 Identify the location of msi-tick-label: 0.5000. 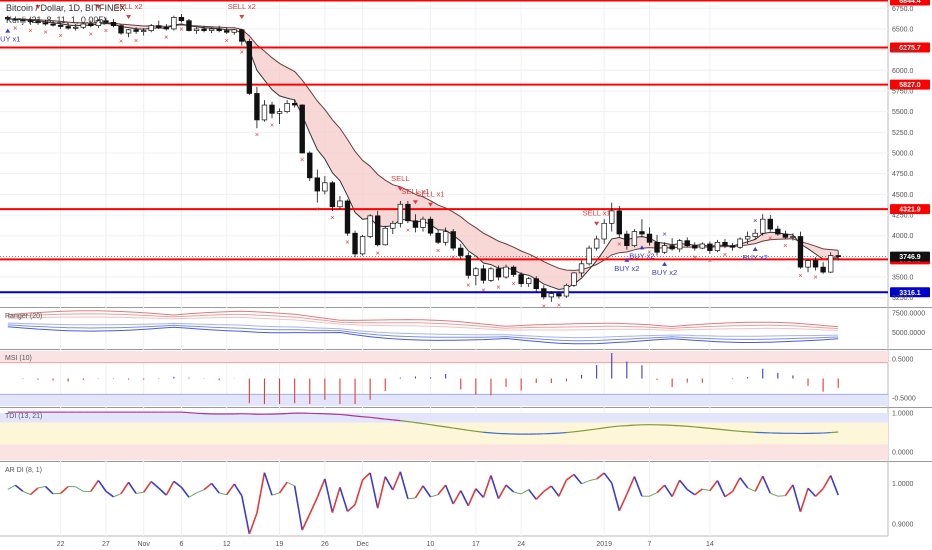
(903, 359).